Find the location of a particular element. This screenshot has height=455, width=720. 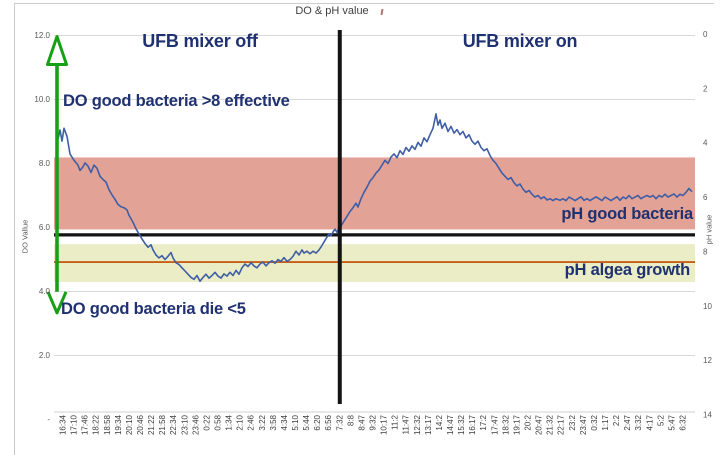

x-axis-tick: 18:58 is located at coordinates (107, 424).